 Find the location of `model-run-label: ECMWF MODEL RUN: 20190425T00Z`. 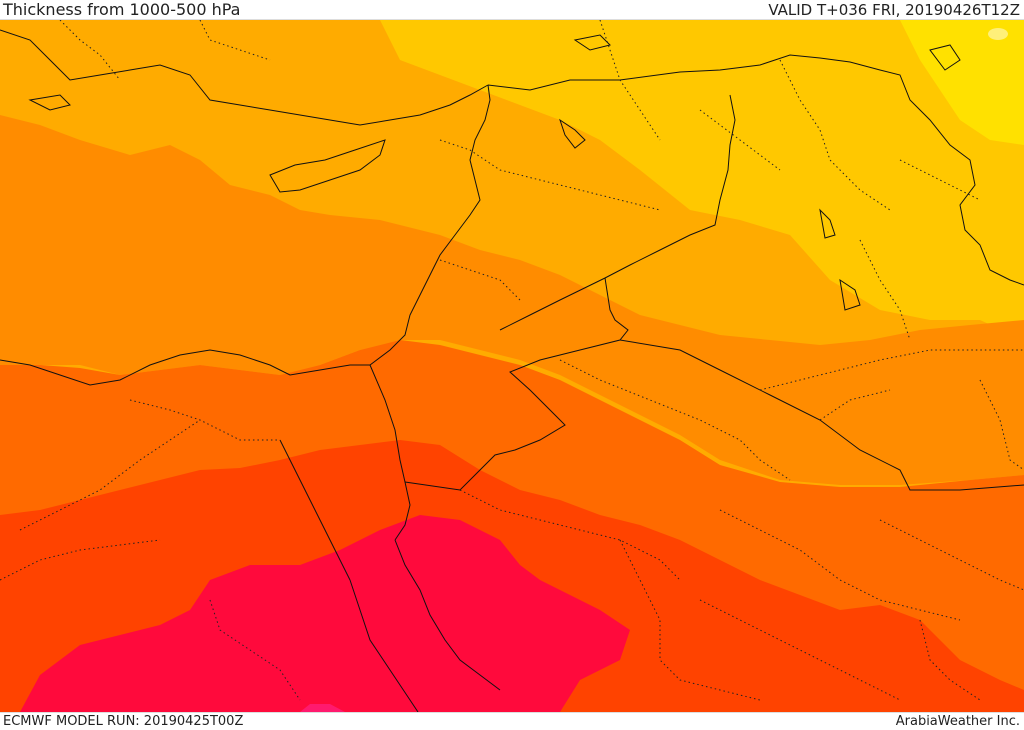

model-run-label: ECMWF MODEL RUN: 20190425T00Z is located at coordinates (123, 721).